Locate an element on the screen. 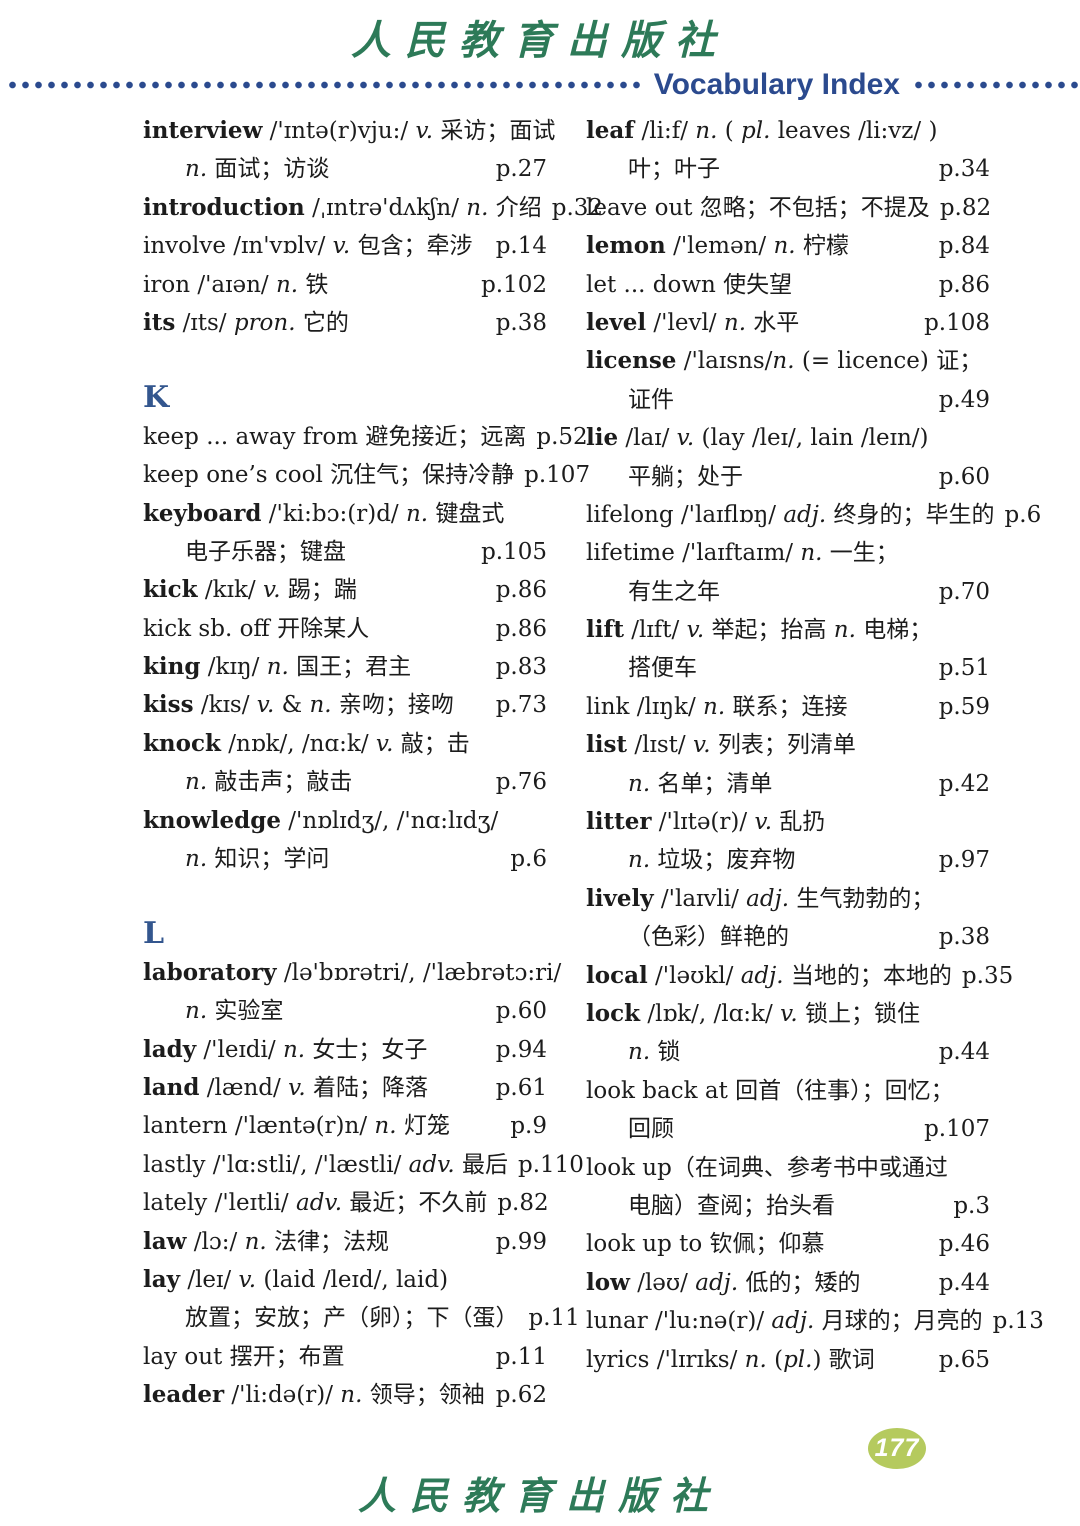 The height and width of the screenshot is (1526, 1080). entry-text: laboratory /lə'bɒrətri/, /'læbrətɔ:ri/ is located at coordinates (352, 972).